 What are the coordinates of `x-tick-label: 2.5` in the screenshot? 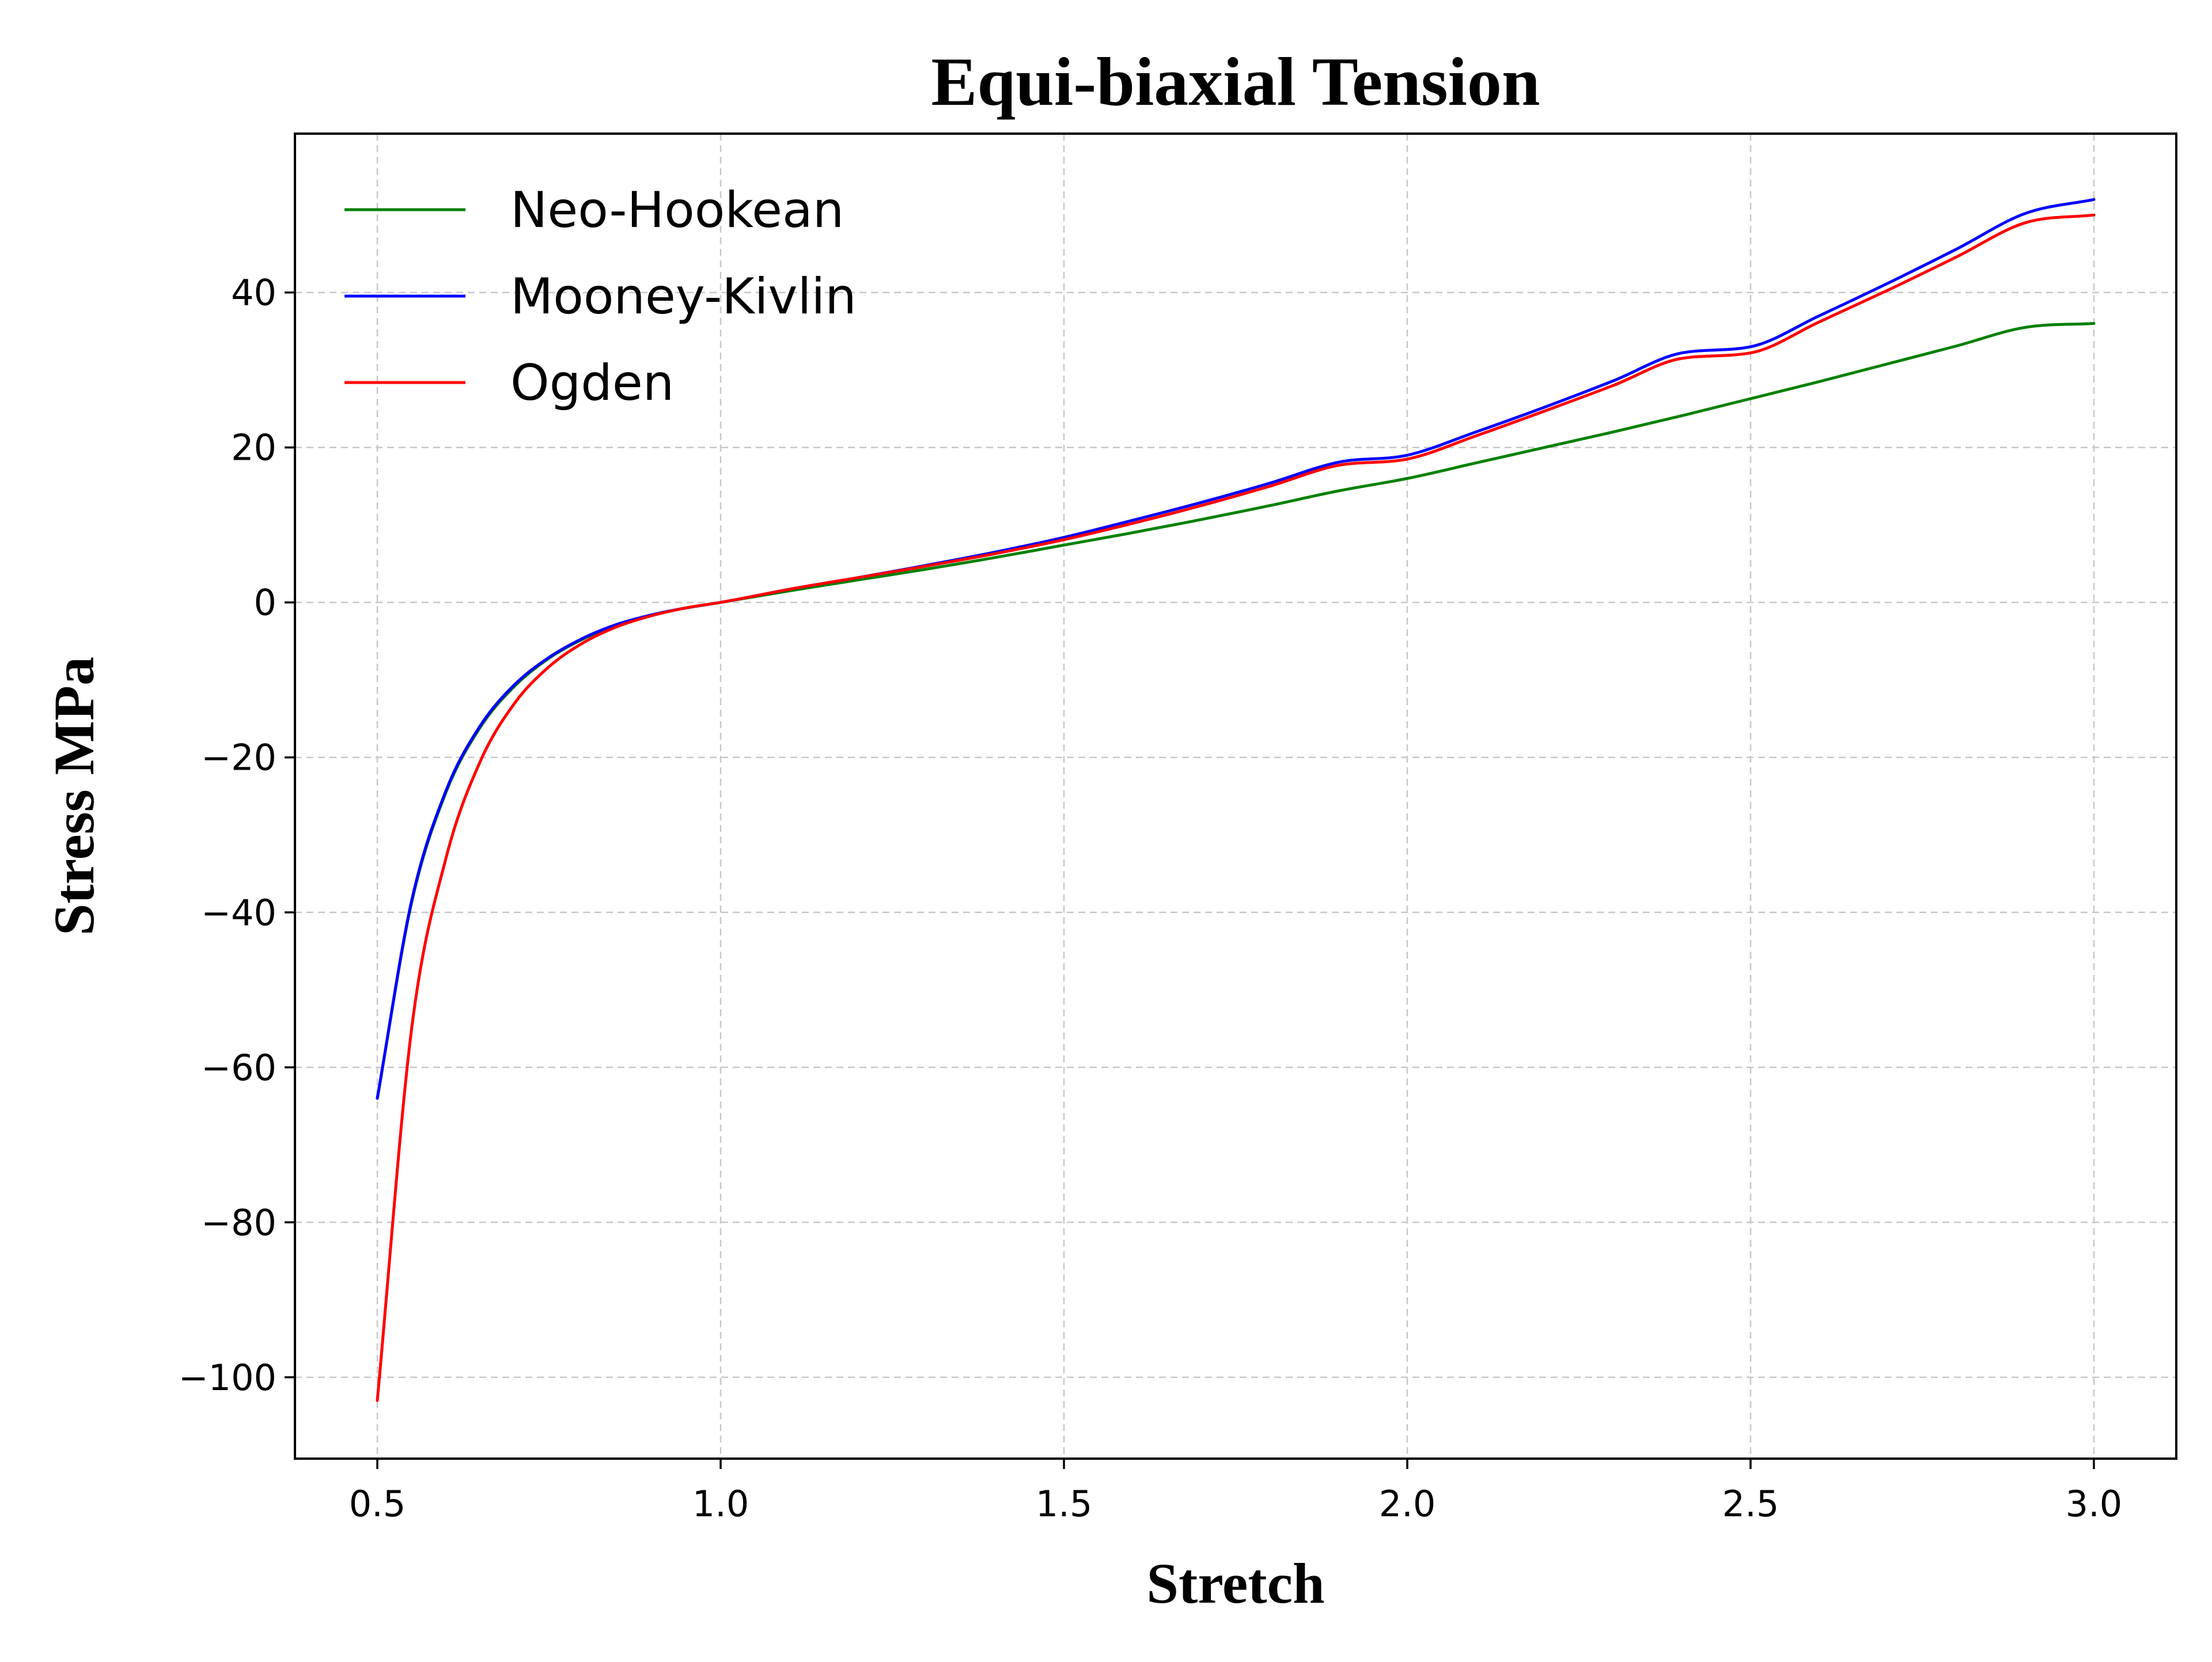 It's located at (1750, 1504).